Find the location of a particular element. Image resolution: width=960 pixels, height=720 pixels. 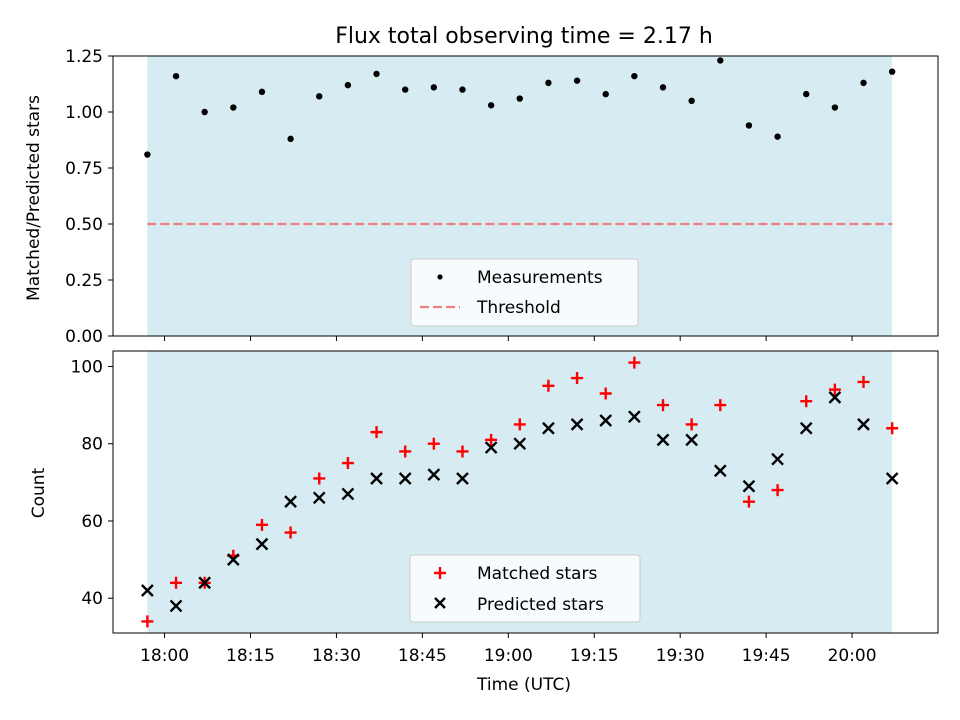

x-tick-label: 19:00 is located at coordinates (508, 656).